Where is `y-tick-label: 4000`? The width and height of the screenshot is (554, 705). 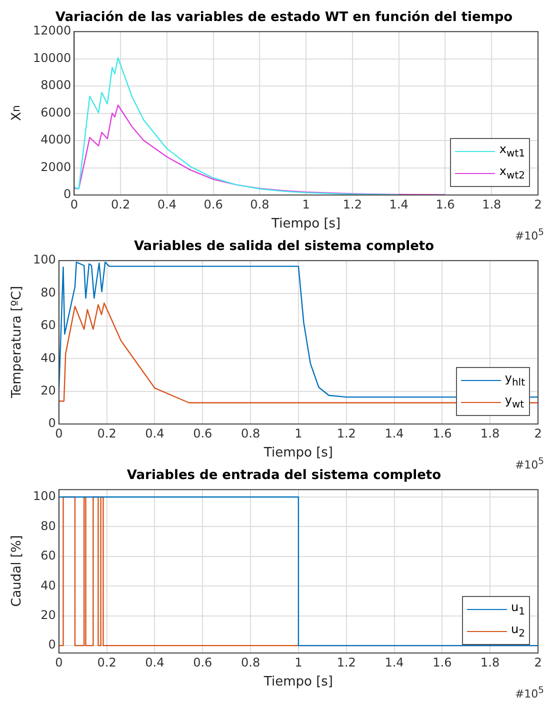
y-tick-label: 4000 is located at coordinates (56, 139).